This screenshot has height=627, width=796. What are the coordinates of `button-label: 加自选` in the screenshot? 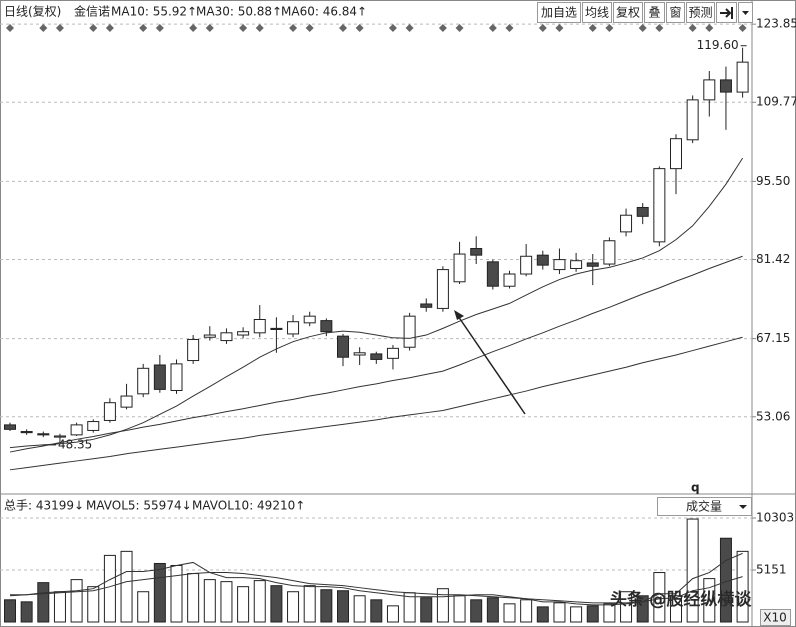 It's located at (559, 13).